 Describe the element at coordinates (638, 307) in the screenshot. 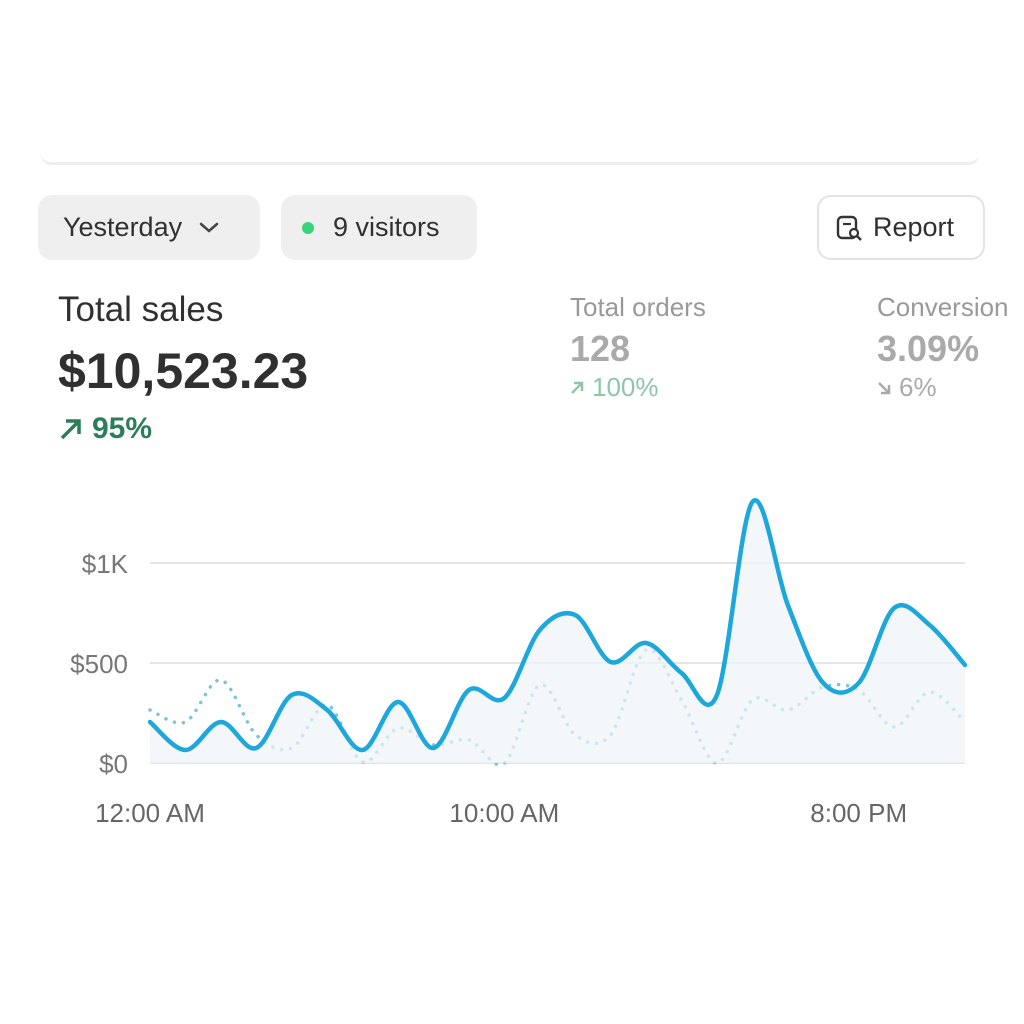

I see `metric-label: Total orders` at that location.